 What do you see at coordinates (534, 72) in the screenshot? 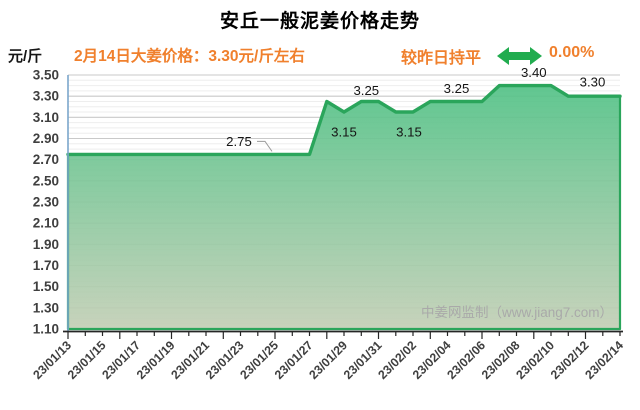
I see `data-label: 3.40` at bounding box center [534, 72].